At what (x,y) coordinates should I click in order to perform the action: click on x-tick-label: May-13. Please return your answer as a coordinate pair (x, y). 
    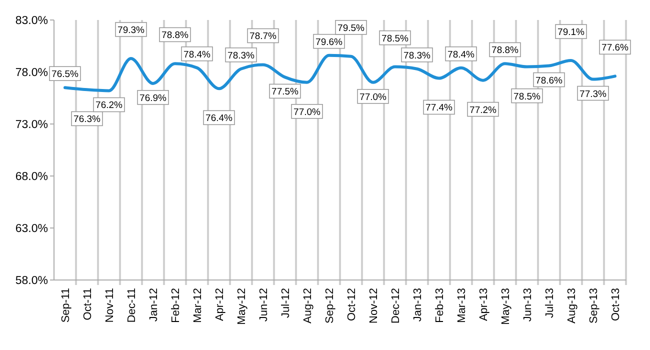
    Looking at the image, I should click on (506, 306).